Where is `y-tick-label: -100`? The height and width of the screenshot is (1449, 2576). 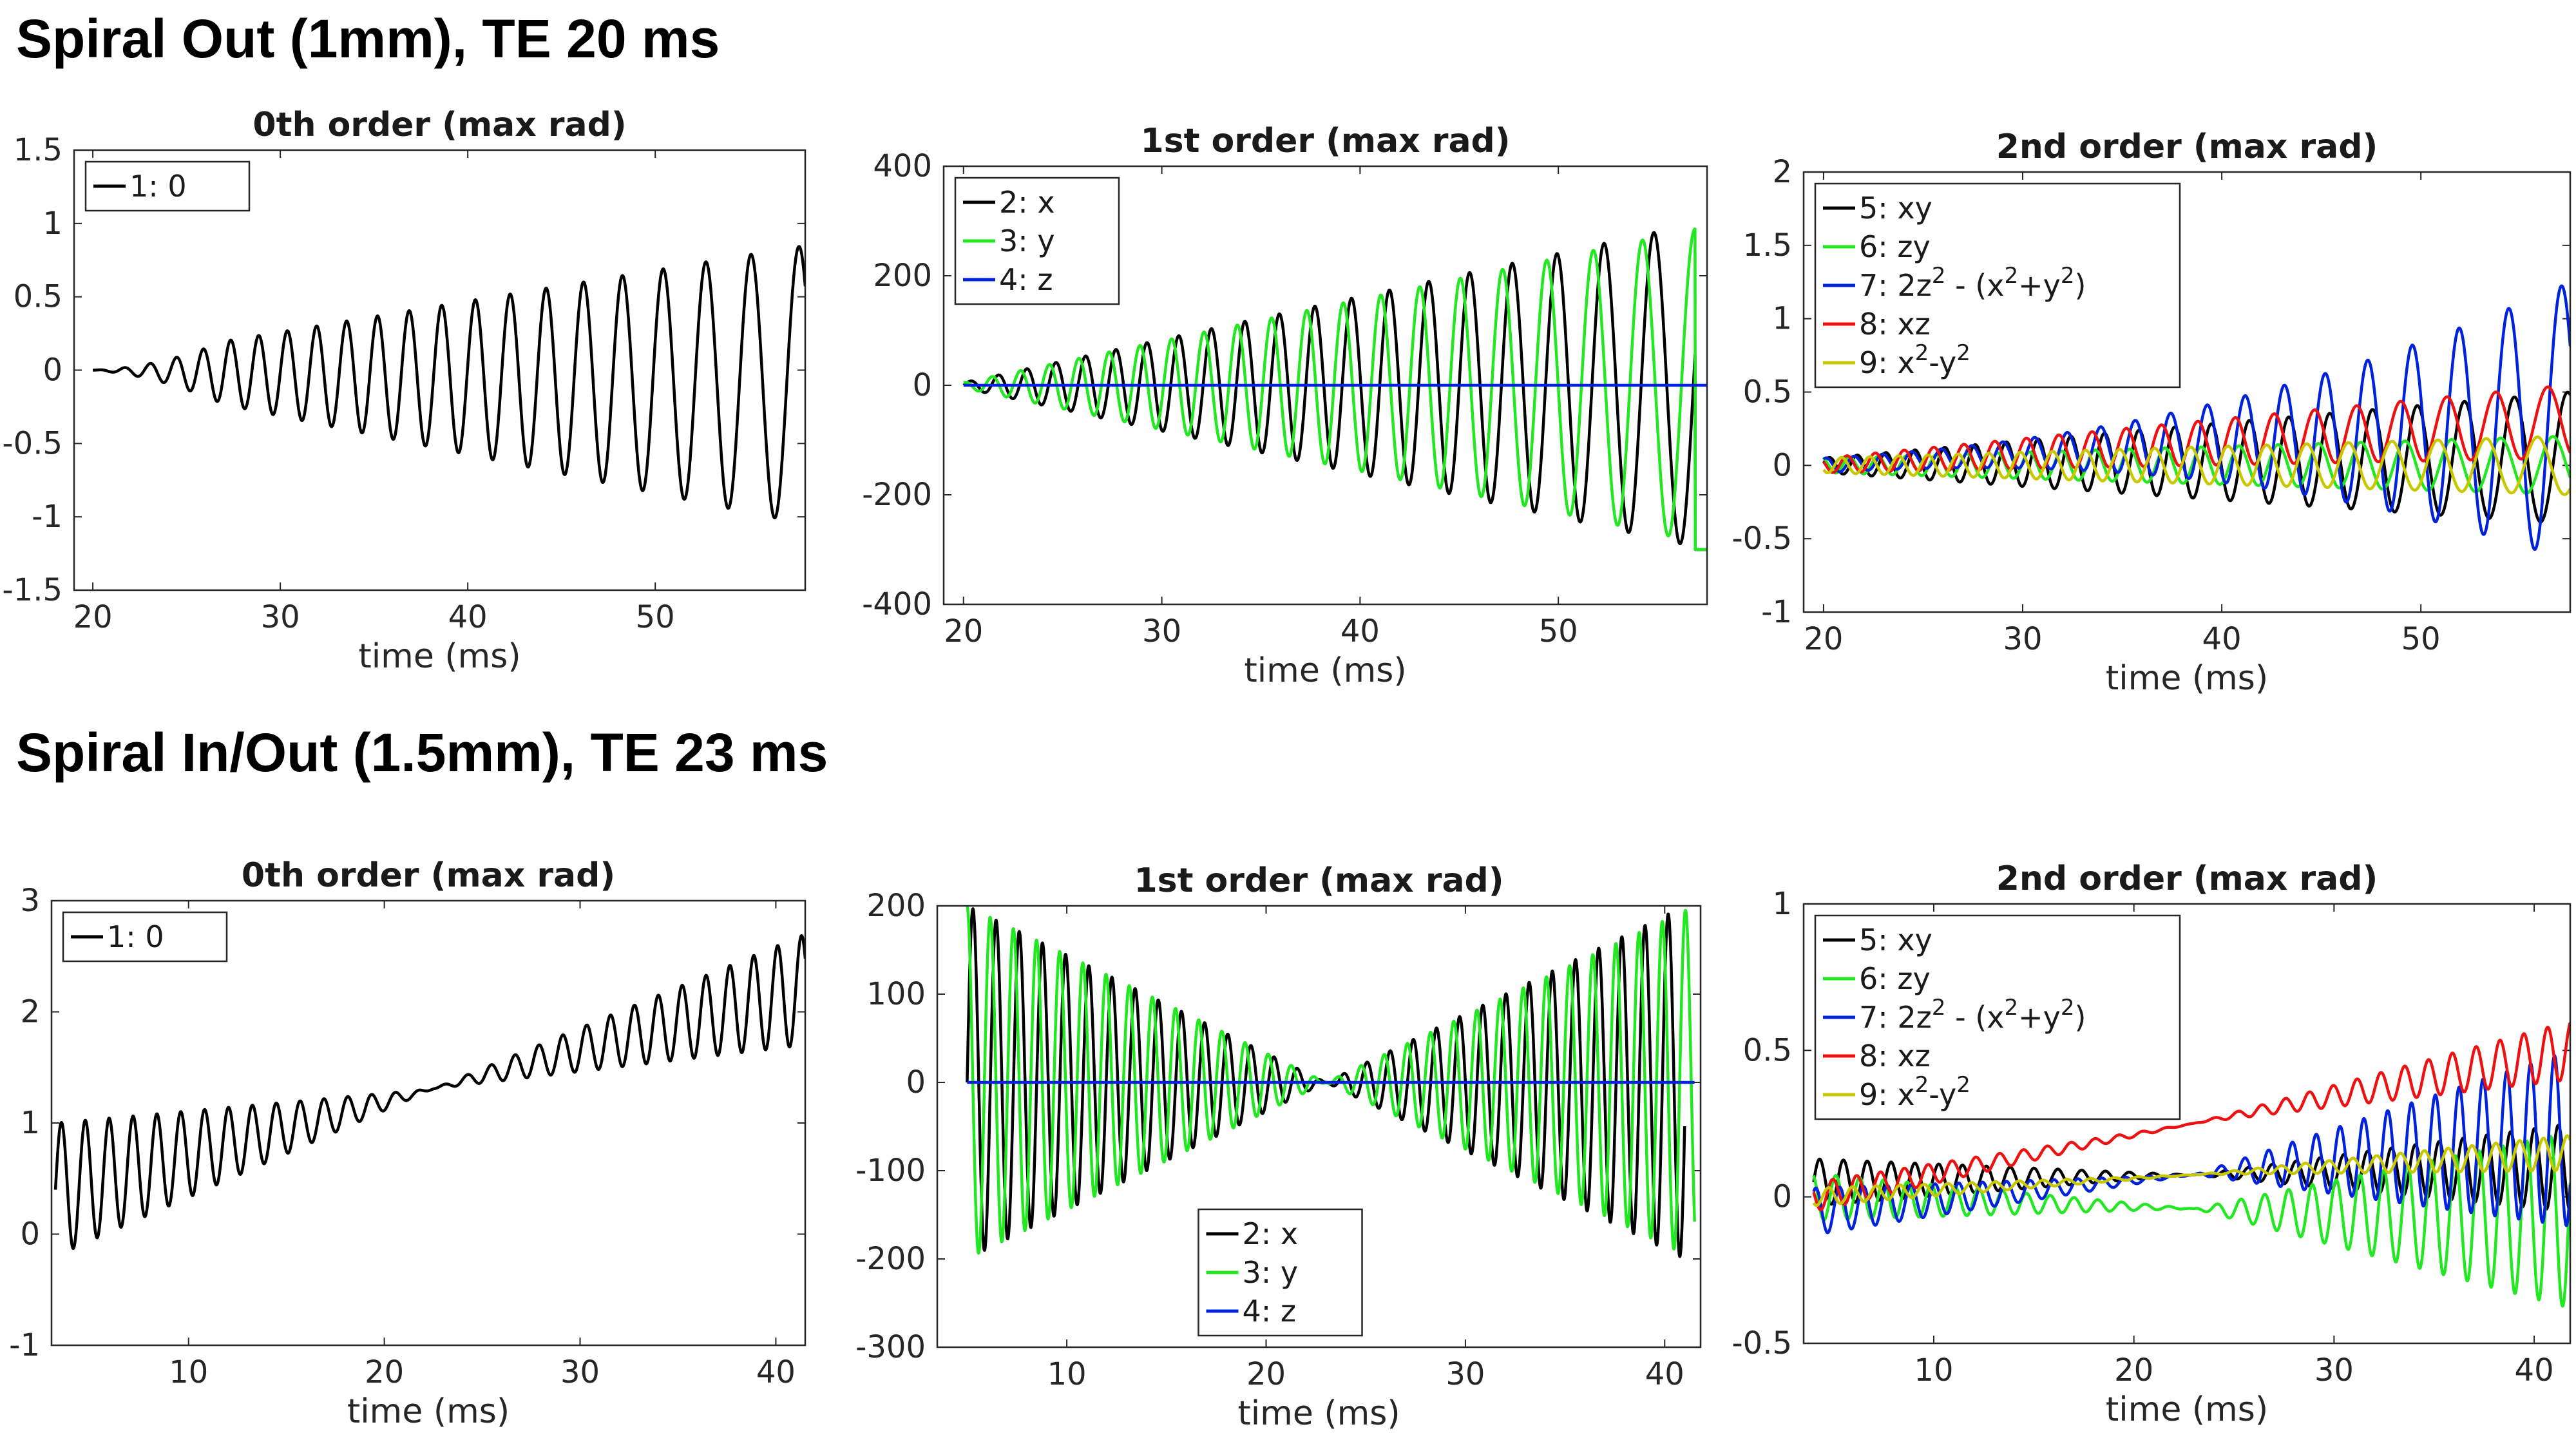
y-tick-label: -100 is located at coordinates (890, 1171).